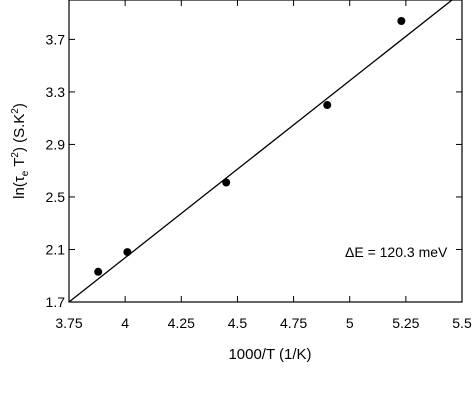 This screenshot has width=474, height=405. I want to click on y-label-unit: ) (S.K, so click(19, 133).